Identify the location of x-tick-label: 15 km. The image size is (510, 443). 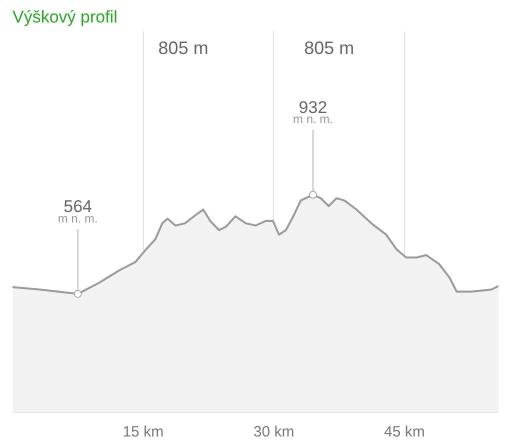
(143, 432).